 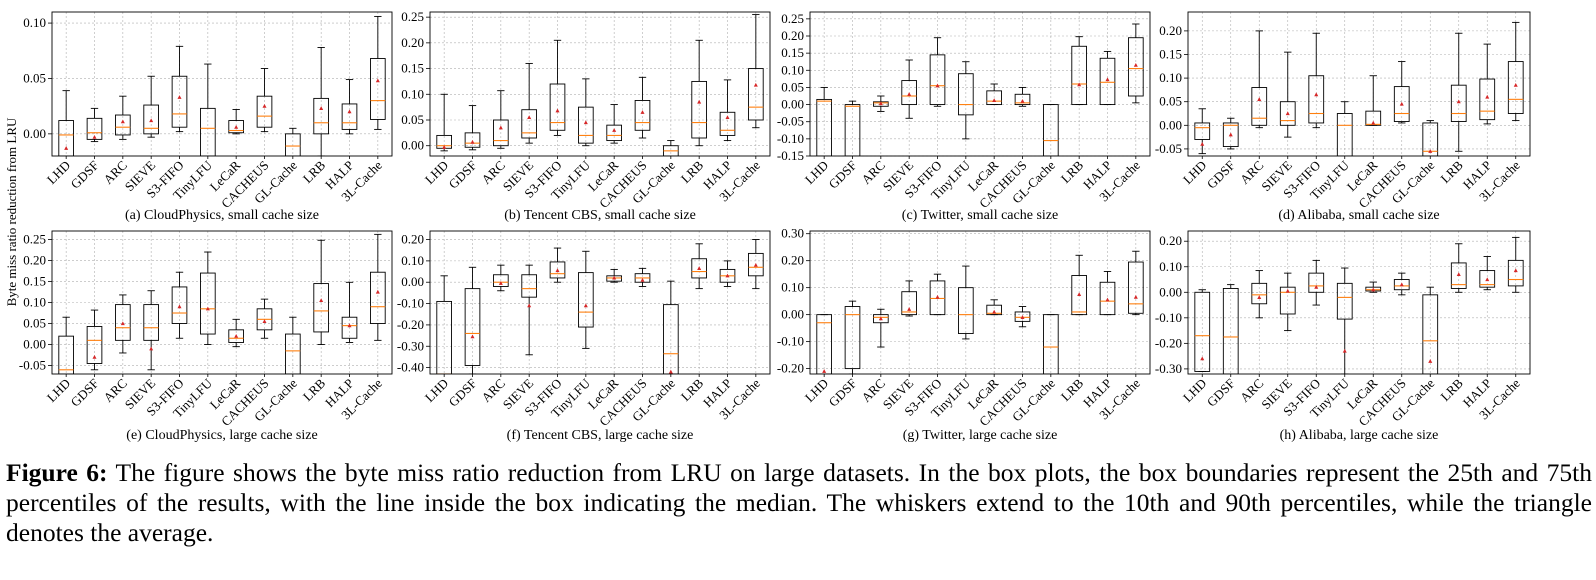 What do you see at coordinates (600, 435) in the screenshot?
I see `subplot-title: (f) Tencent CBS, large cache size` at bounding box center [600, 435].